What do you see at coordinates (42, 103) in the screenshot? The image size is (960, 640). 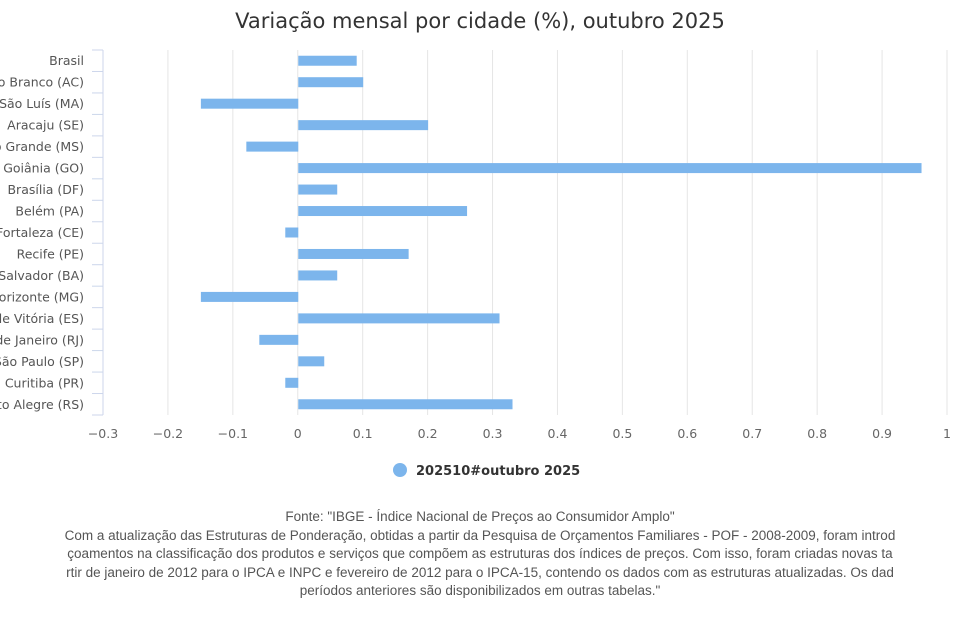 I see `category-label: São Luís (MA)` at bounding box center [42, 103].